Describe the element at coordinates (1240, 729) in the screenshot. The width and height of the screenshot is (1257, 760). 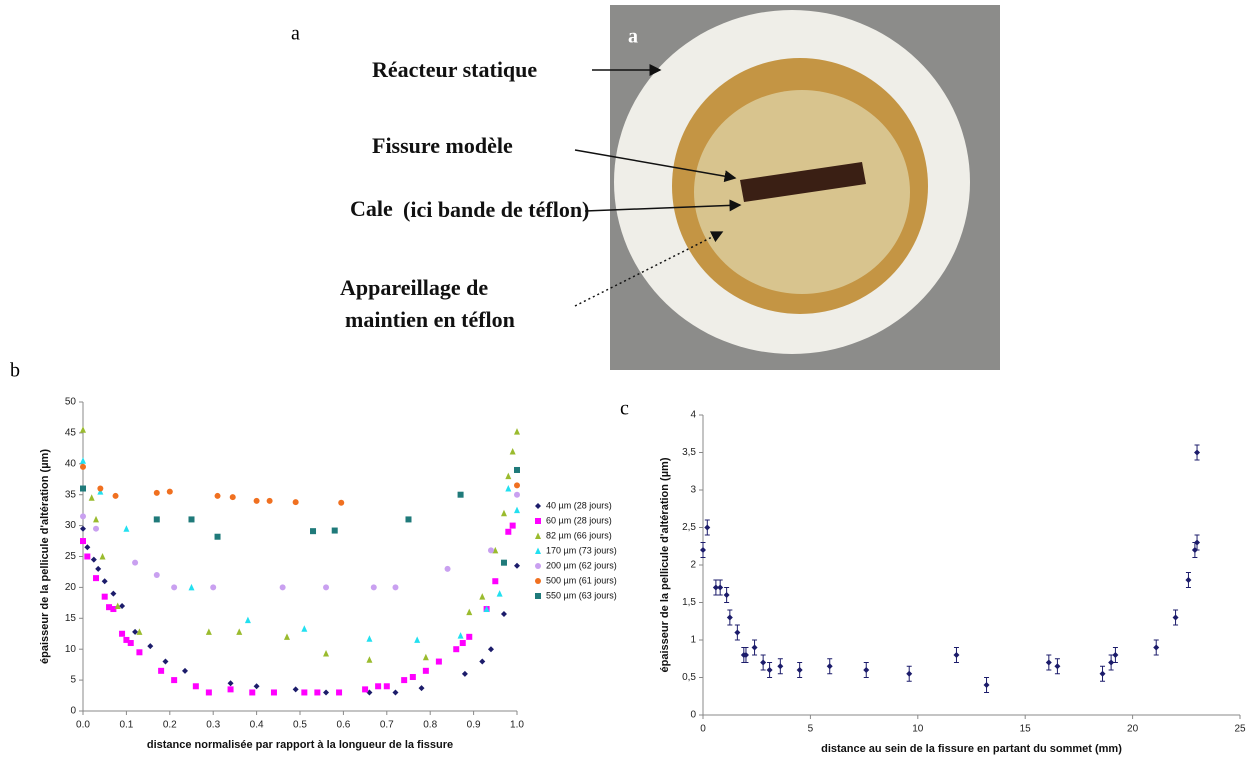
I see `x-tick-label: 25` at that location.